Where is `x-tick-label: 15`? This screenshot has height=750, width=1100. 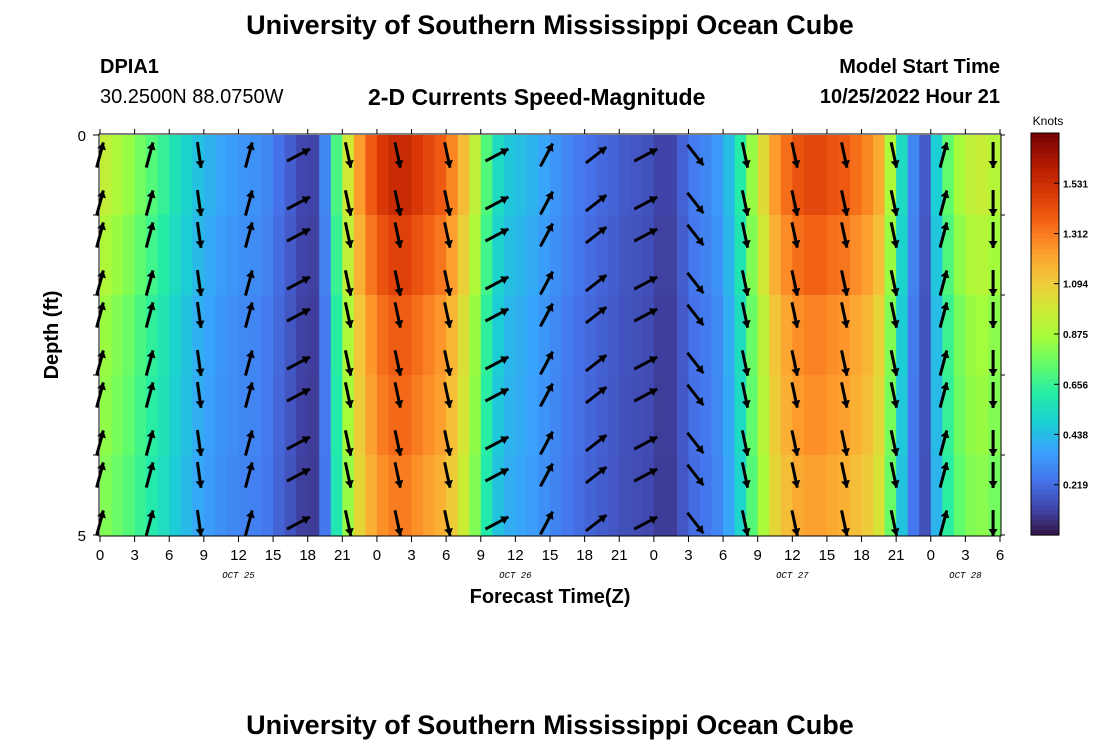
x-tick-label: 15 is located at coordinates (827, 555).